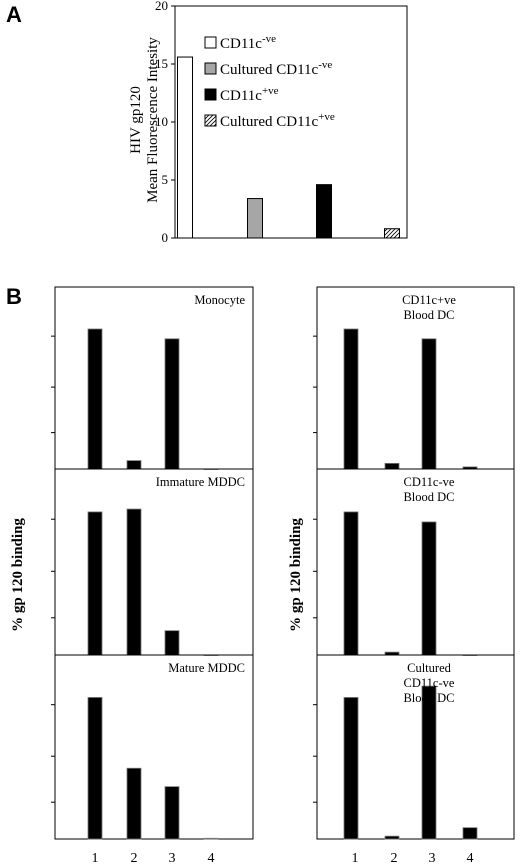 This screenshot has height=867, width=520. What do you see at coordinates (219, 300) in the screenshot?
I see `panel-b-title: Monocyte` at bounding box center [219, 300].